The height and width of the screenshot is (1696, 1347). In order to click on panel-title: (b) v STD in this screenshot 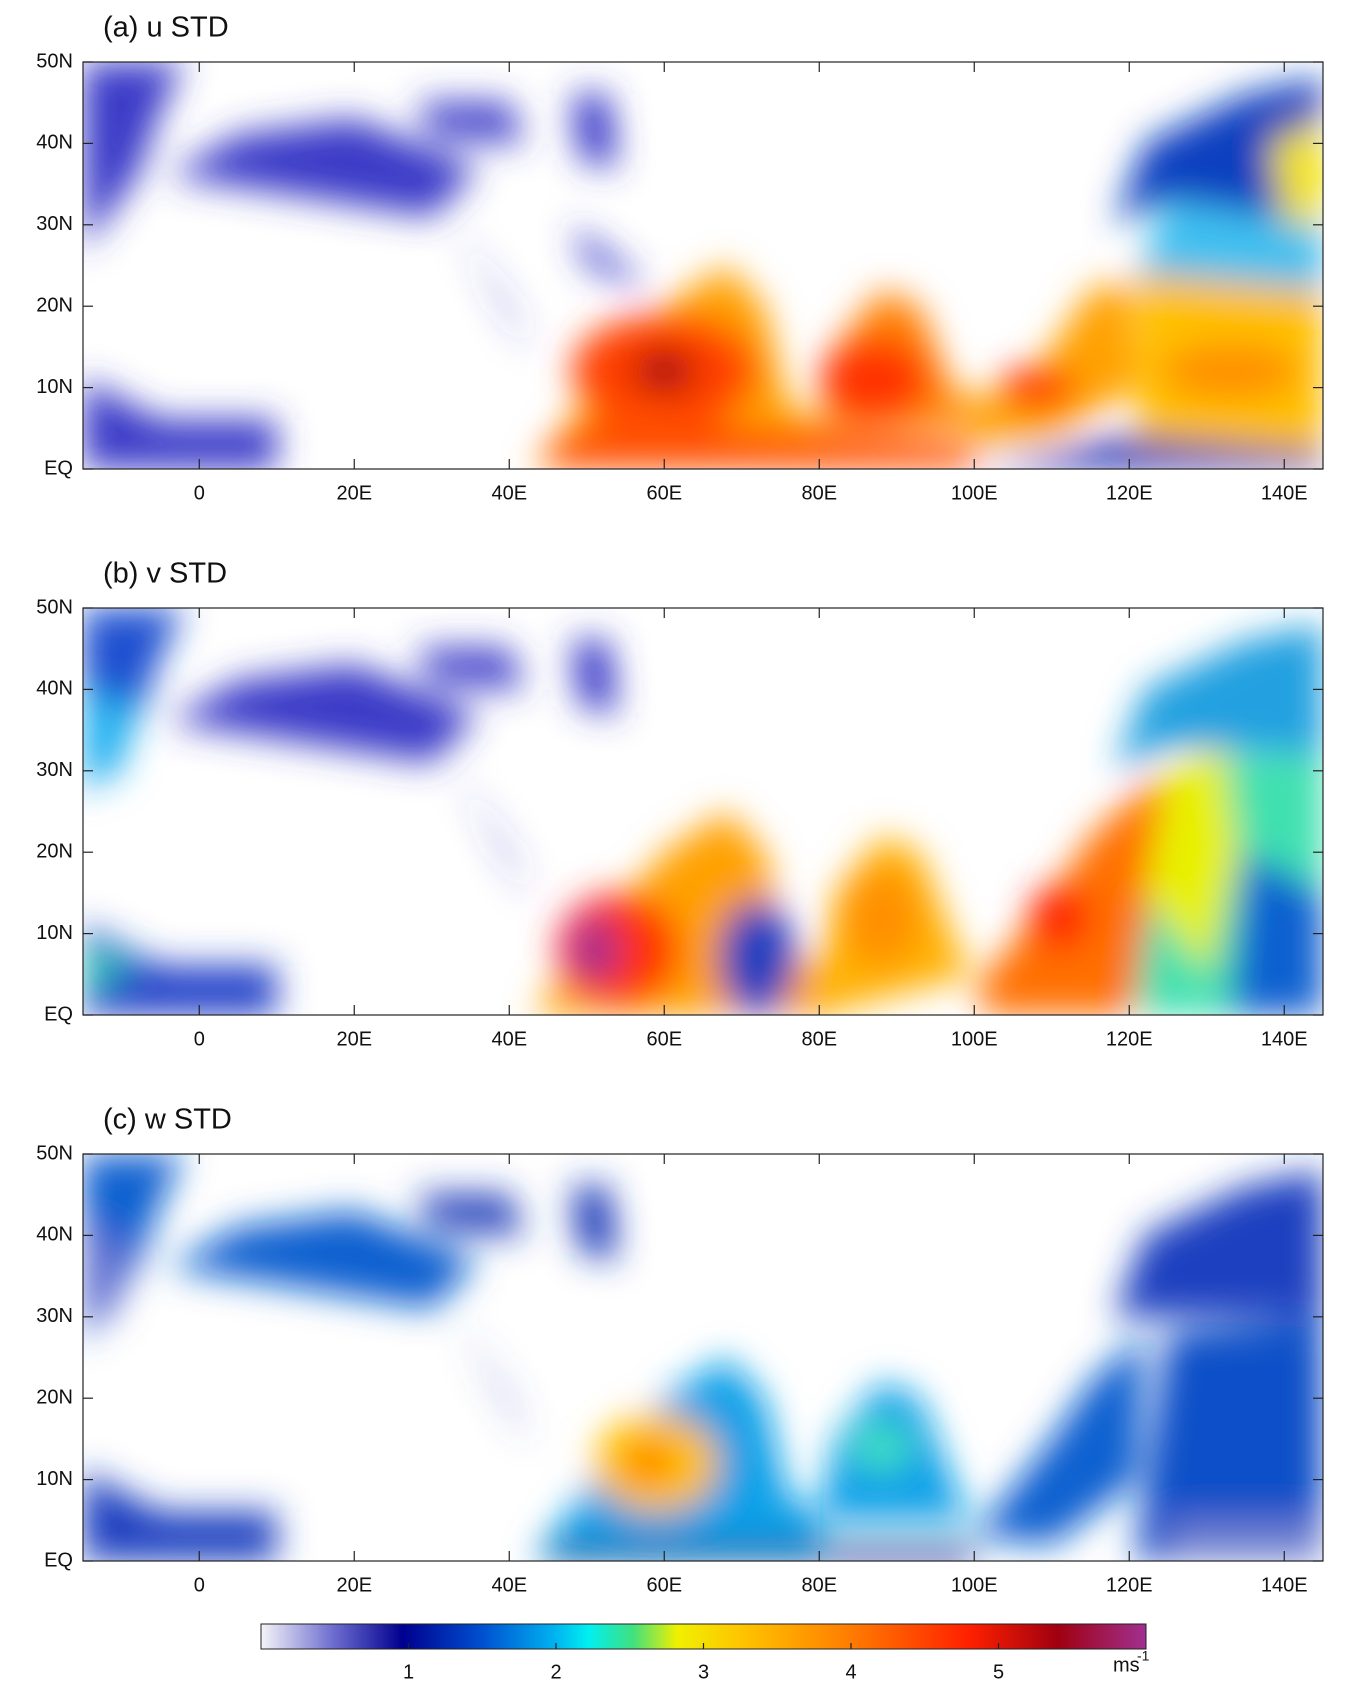, I will do `click(165, 574)`.